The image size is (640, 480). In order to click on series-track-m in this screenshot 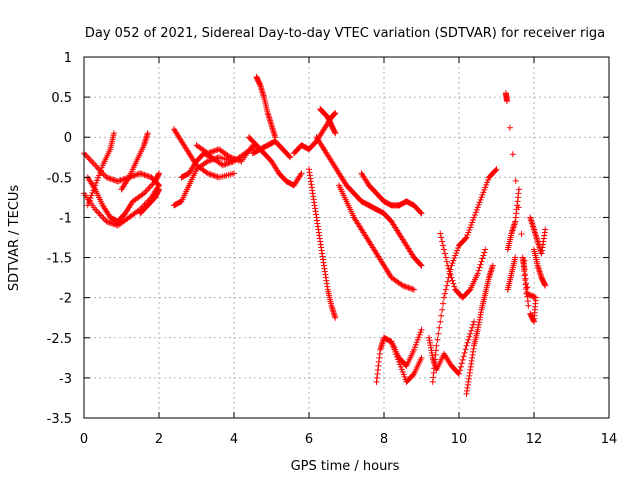, I will do `click(271, 149)`.